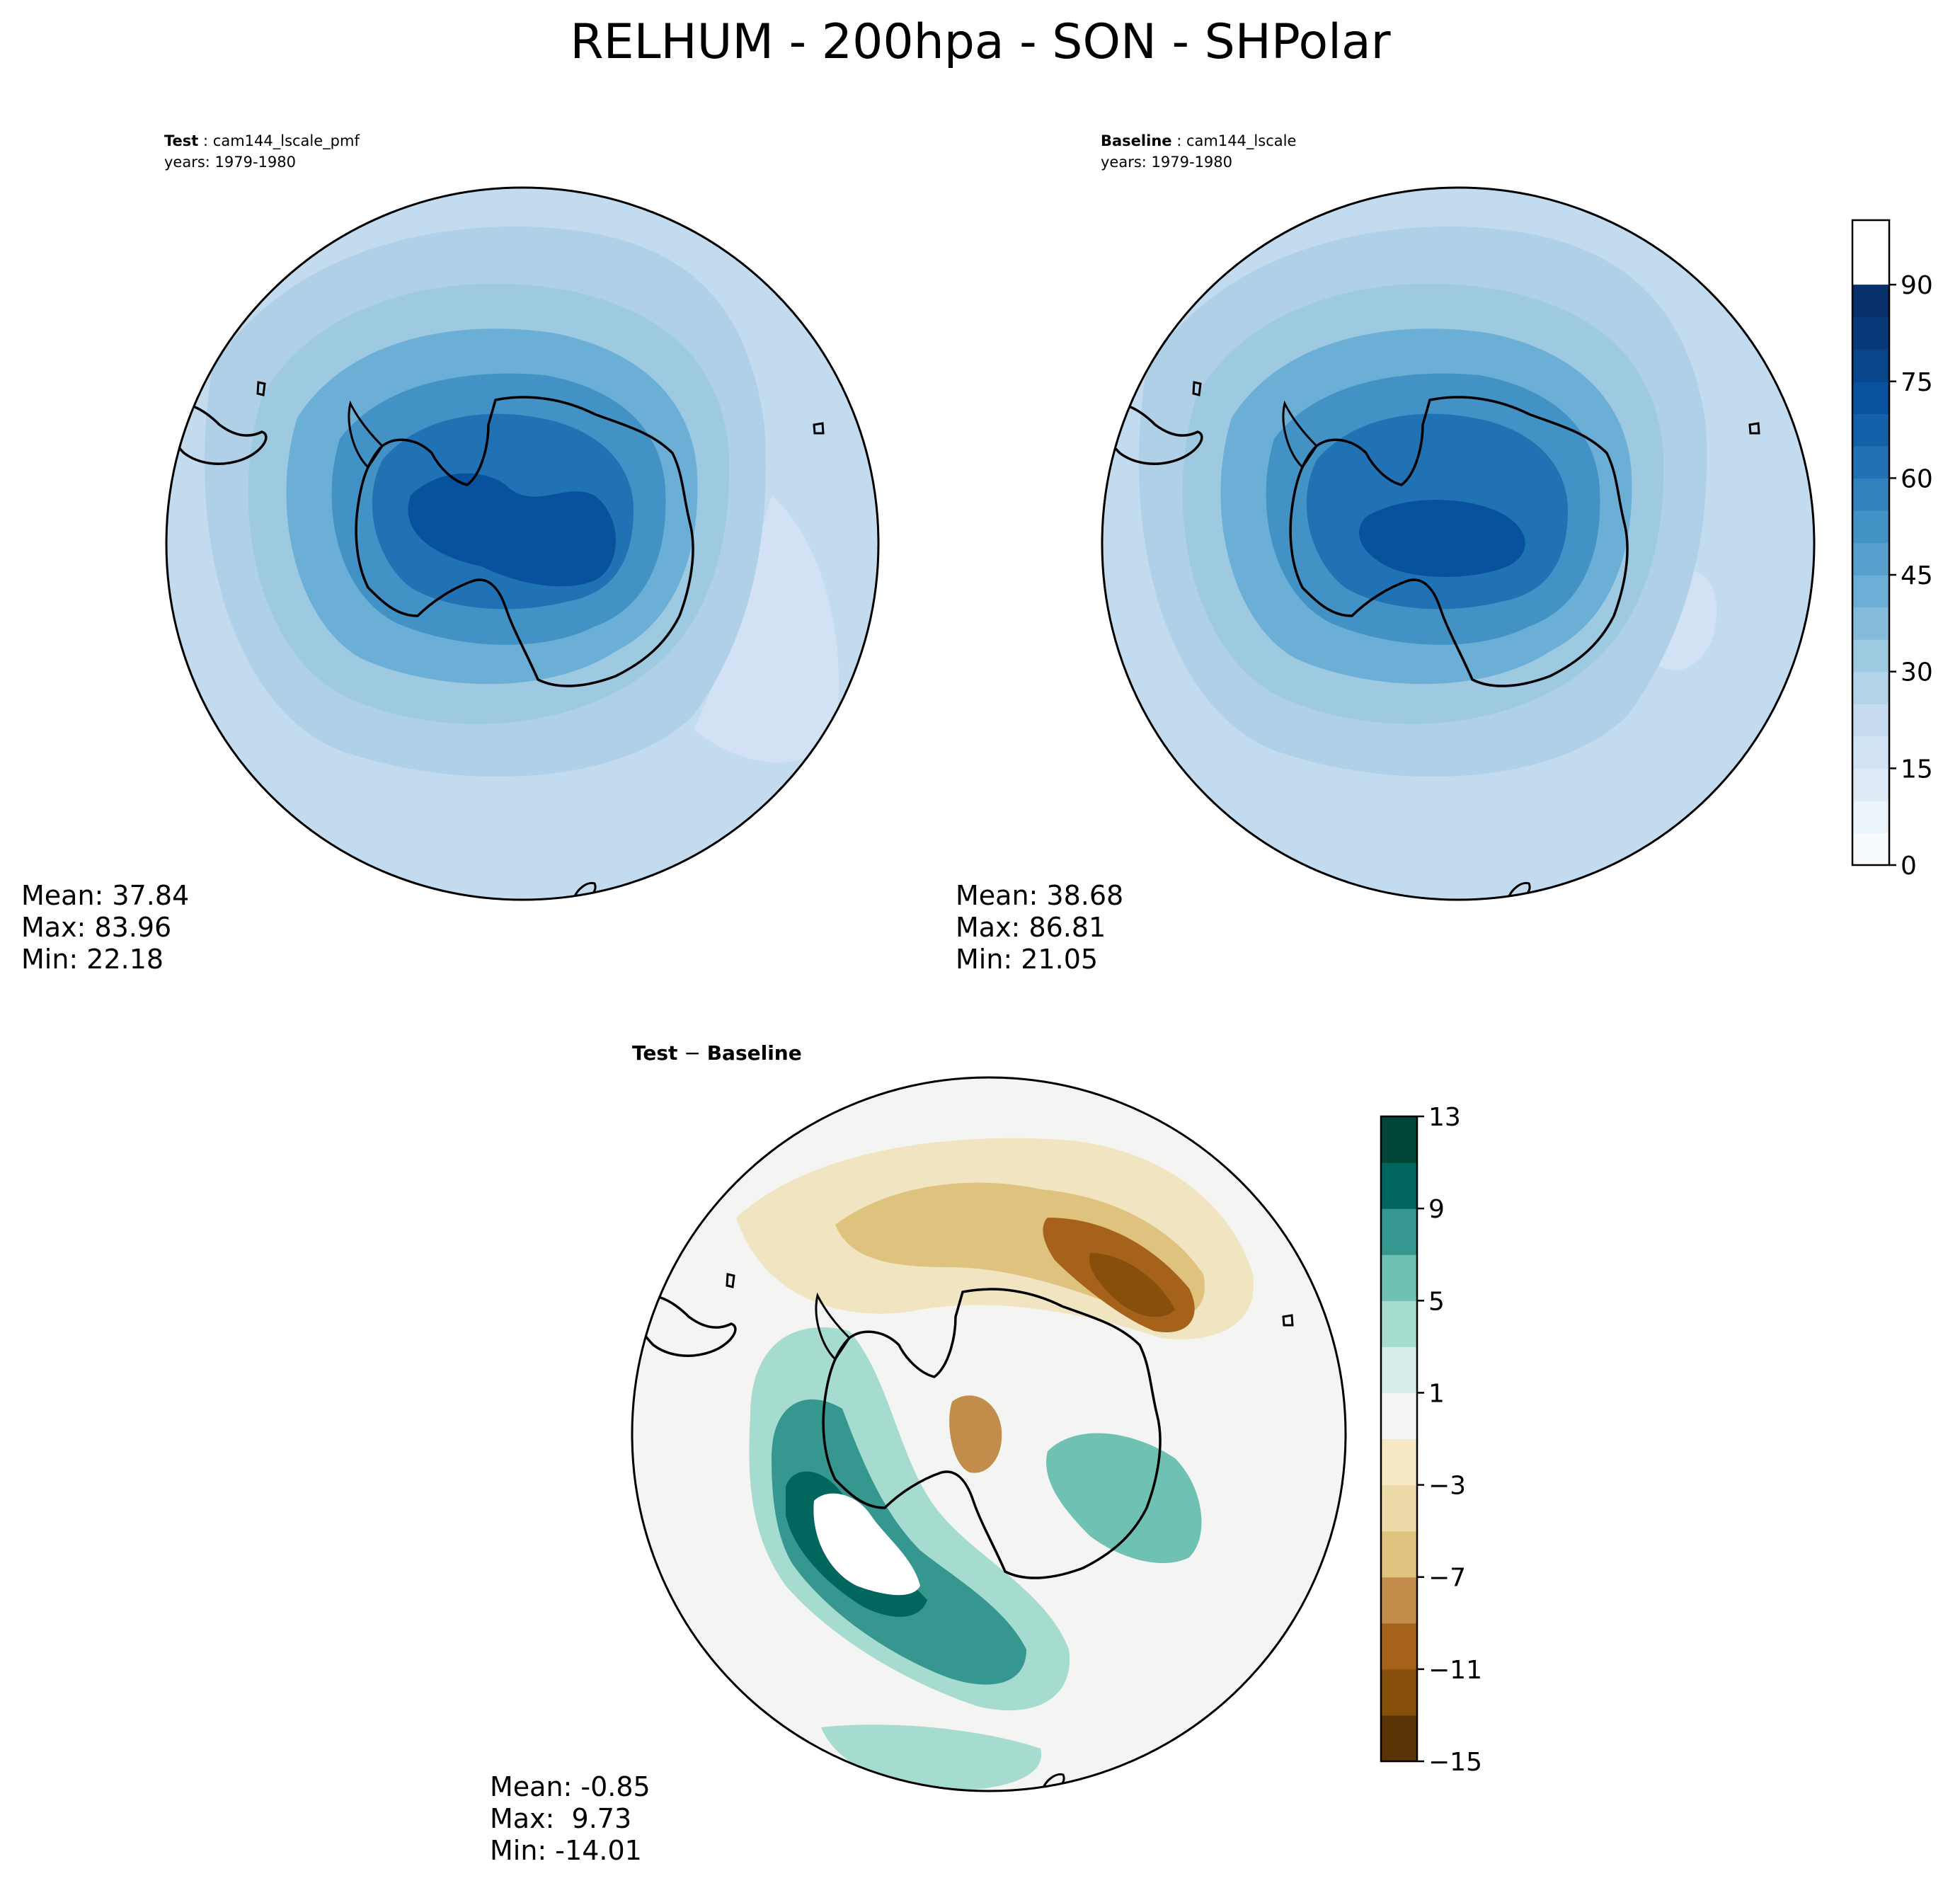  What do you see at coordinates (766, 629) in the screenshot?
I see `panel-test-contour-low` at bounding box center [766, 629].